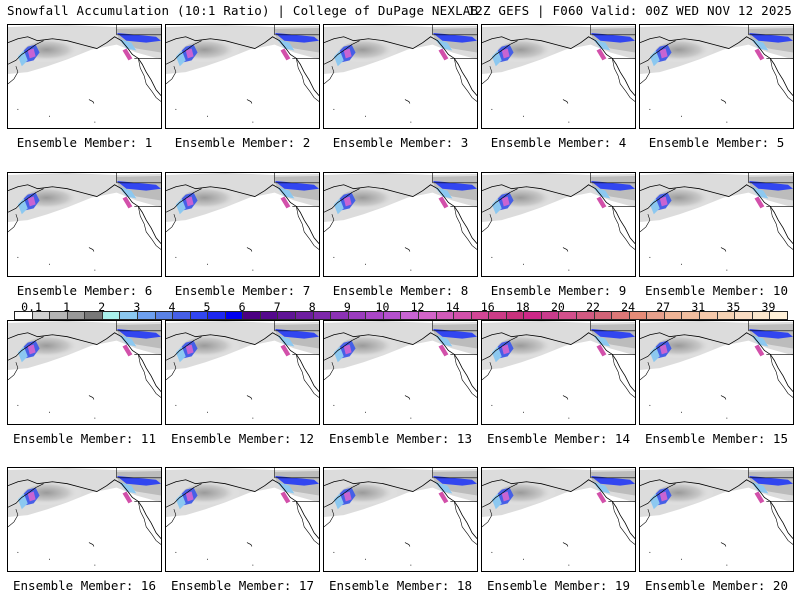 This screenshot has width=800, height=600. Describe the element at coordinates (242, 530) in the screenshot. I see `ensemble-member-panel: Ensemble Member: 17` at that location.